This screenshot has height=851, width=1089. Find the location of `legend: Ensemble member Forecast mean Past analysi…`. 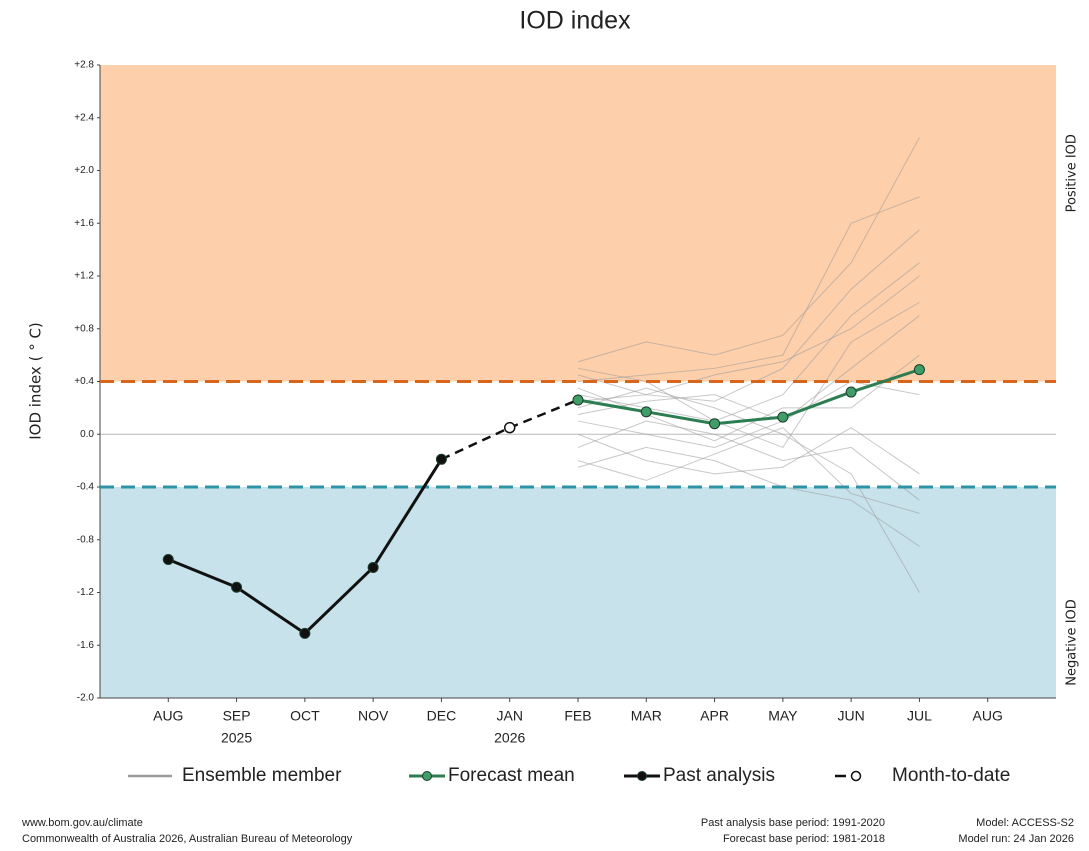

legend: Ensemble member Forecast mean Past analysi… is located at coordinates (569, 775).